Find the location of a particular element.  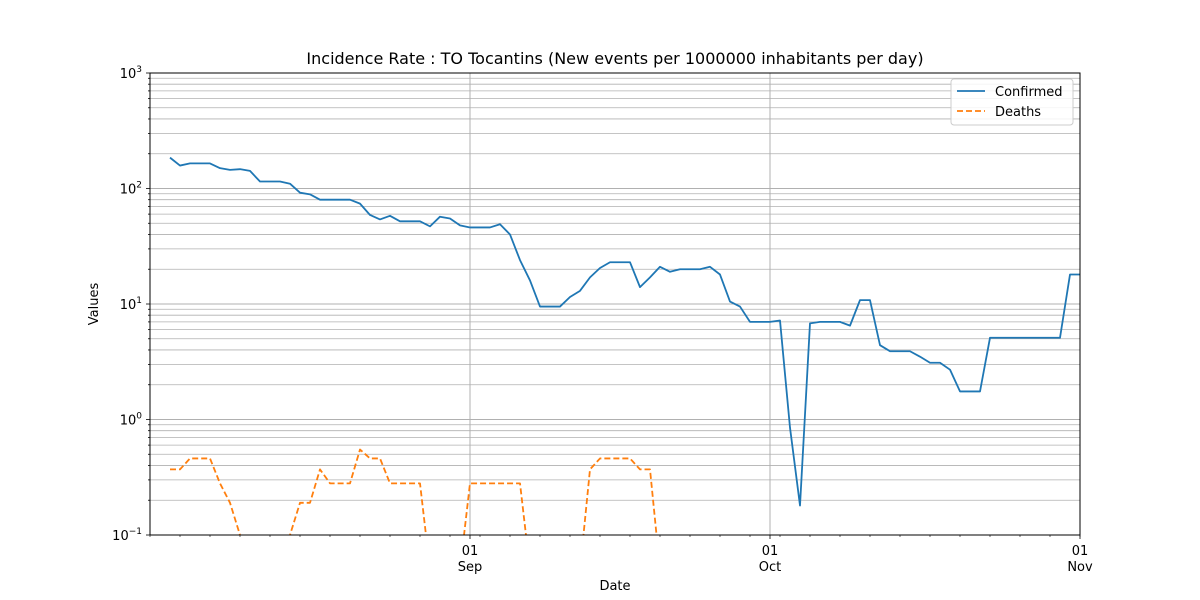

legend: Confirmed Deaths is located at coordinates (1012, 102).